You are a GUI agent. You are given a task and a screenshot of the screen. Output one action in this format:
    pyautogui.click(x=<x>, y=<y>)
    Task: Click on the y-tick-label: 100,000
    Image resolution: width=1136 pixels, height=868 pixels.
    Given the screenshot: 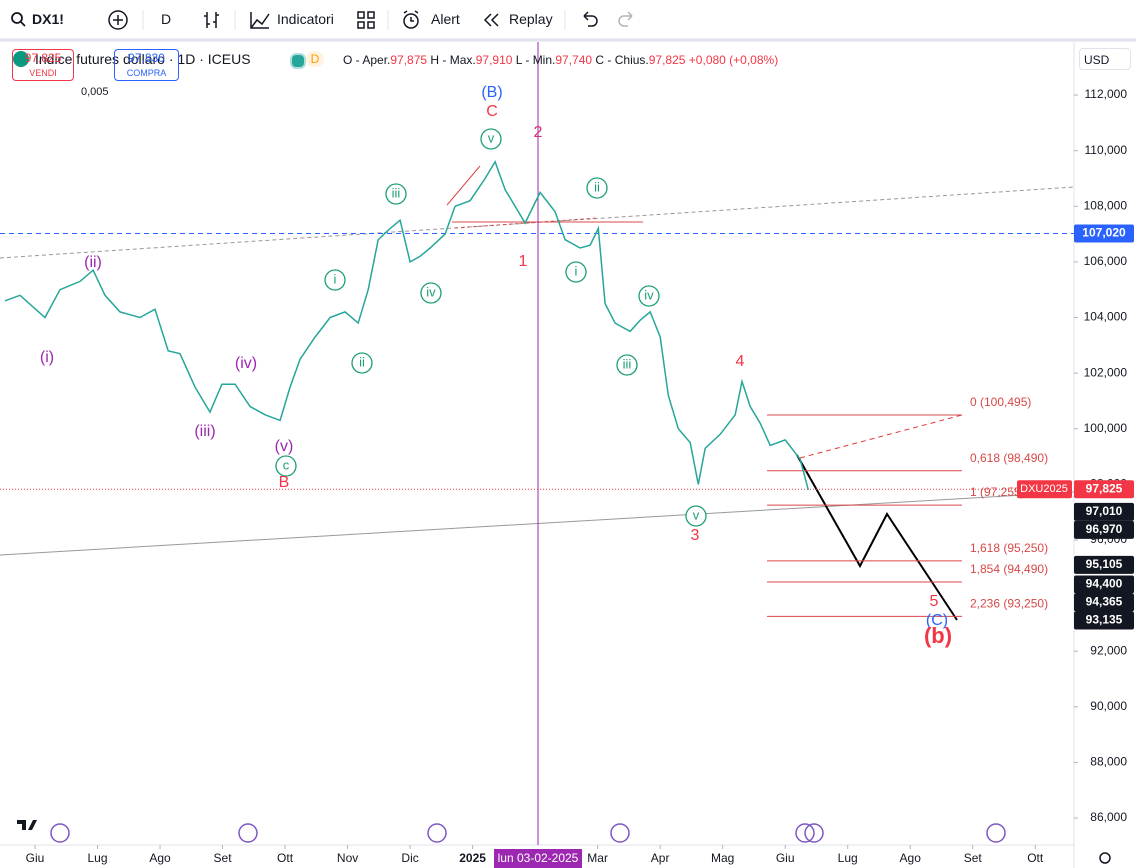 What is the action you would take?
    pyautogui.click(x=1106, y=428)
    